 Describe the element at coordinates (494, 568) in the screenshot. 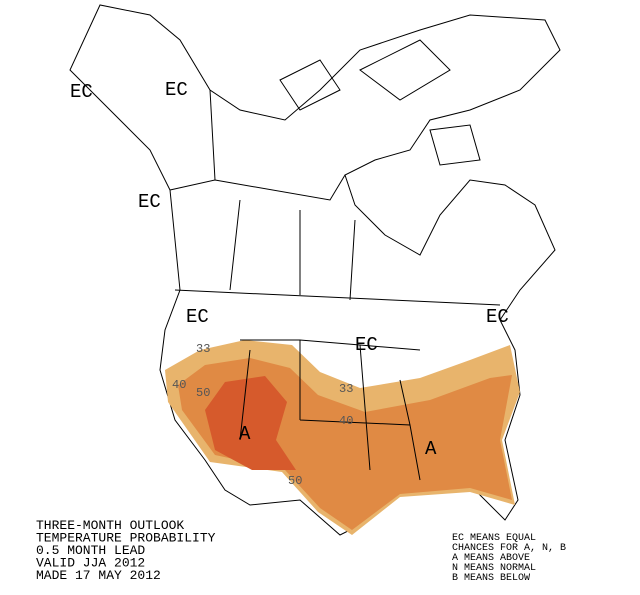

I see `legend-line: N MEANS NORMAL` at that location.